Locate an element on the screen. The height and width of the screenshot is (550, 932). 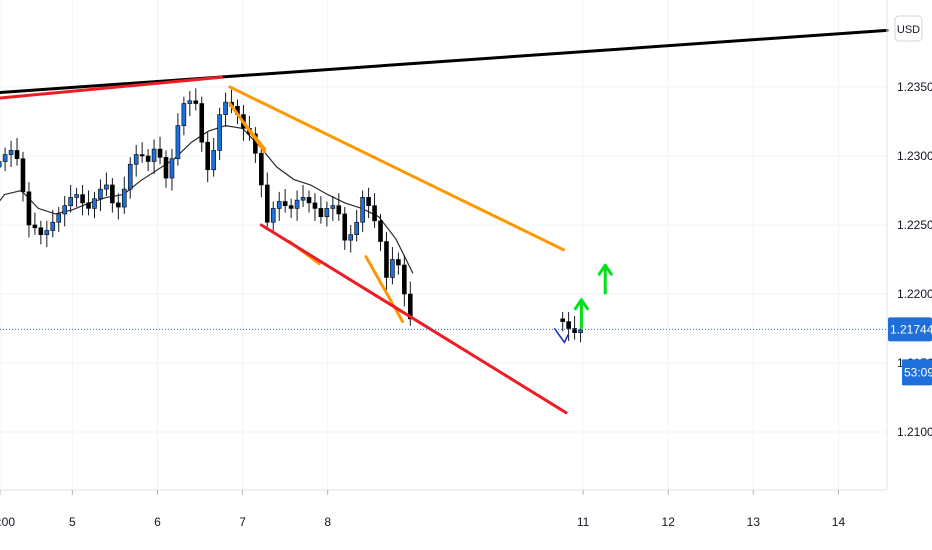
price-tick-label: 1.23500 is located at coordinates (914, 87).